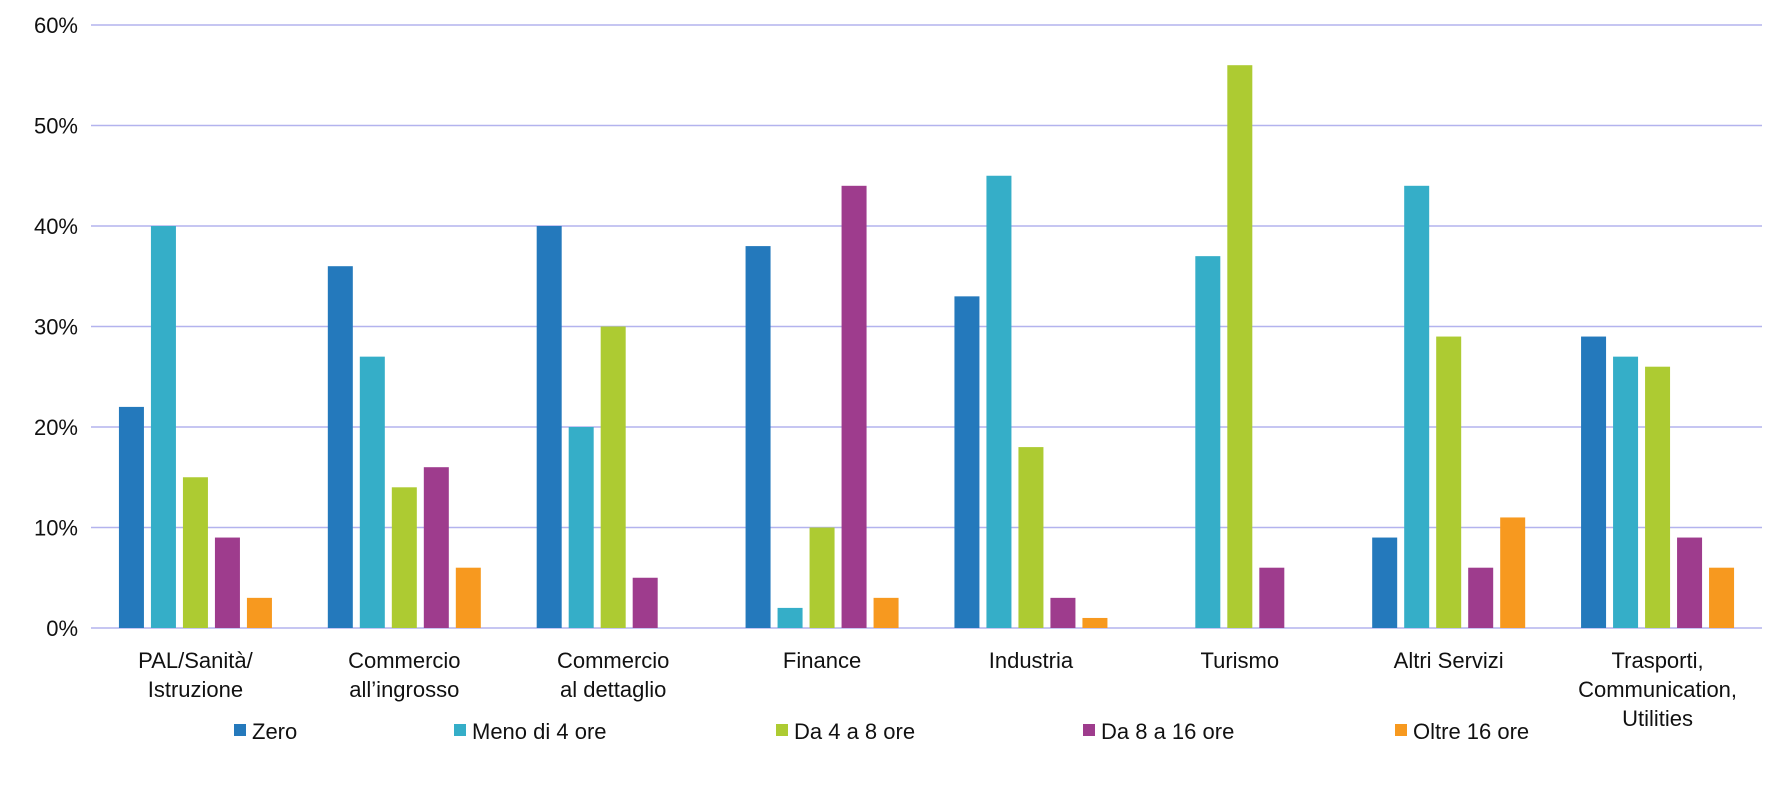 The height and width of the screenshot is (788, 1775). I want to click on x-tick-label: Finance, so click(822, 660).